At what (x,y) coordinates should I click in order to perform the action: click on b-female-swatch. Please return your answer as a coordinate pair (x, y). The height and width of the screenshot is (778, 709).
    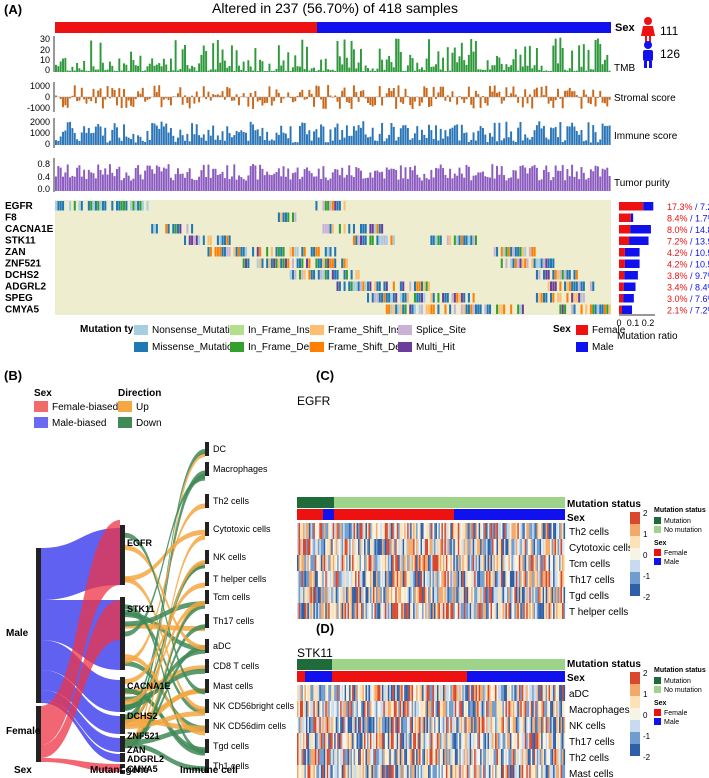
    Looking at the image, I should click on (41, 406).